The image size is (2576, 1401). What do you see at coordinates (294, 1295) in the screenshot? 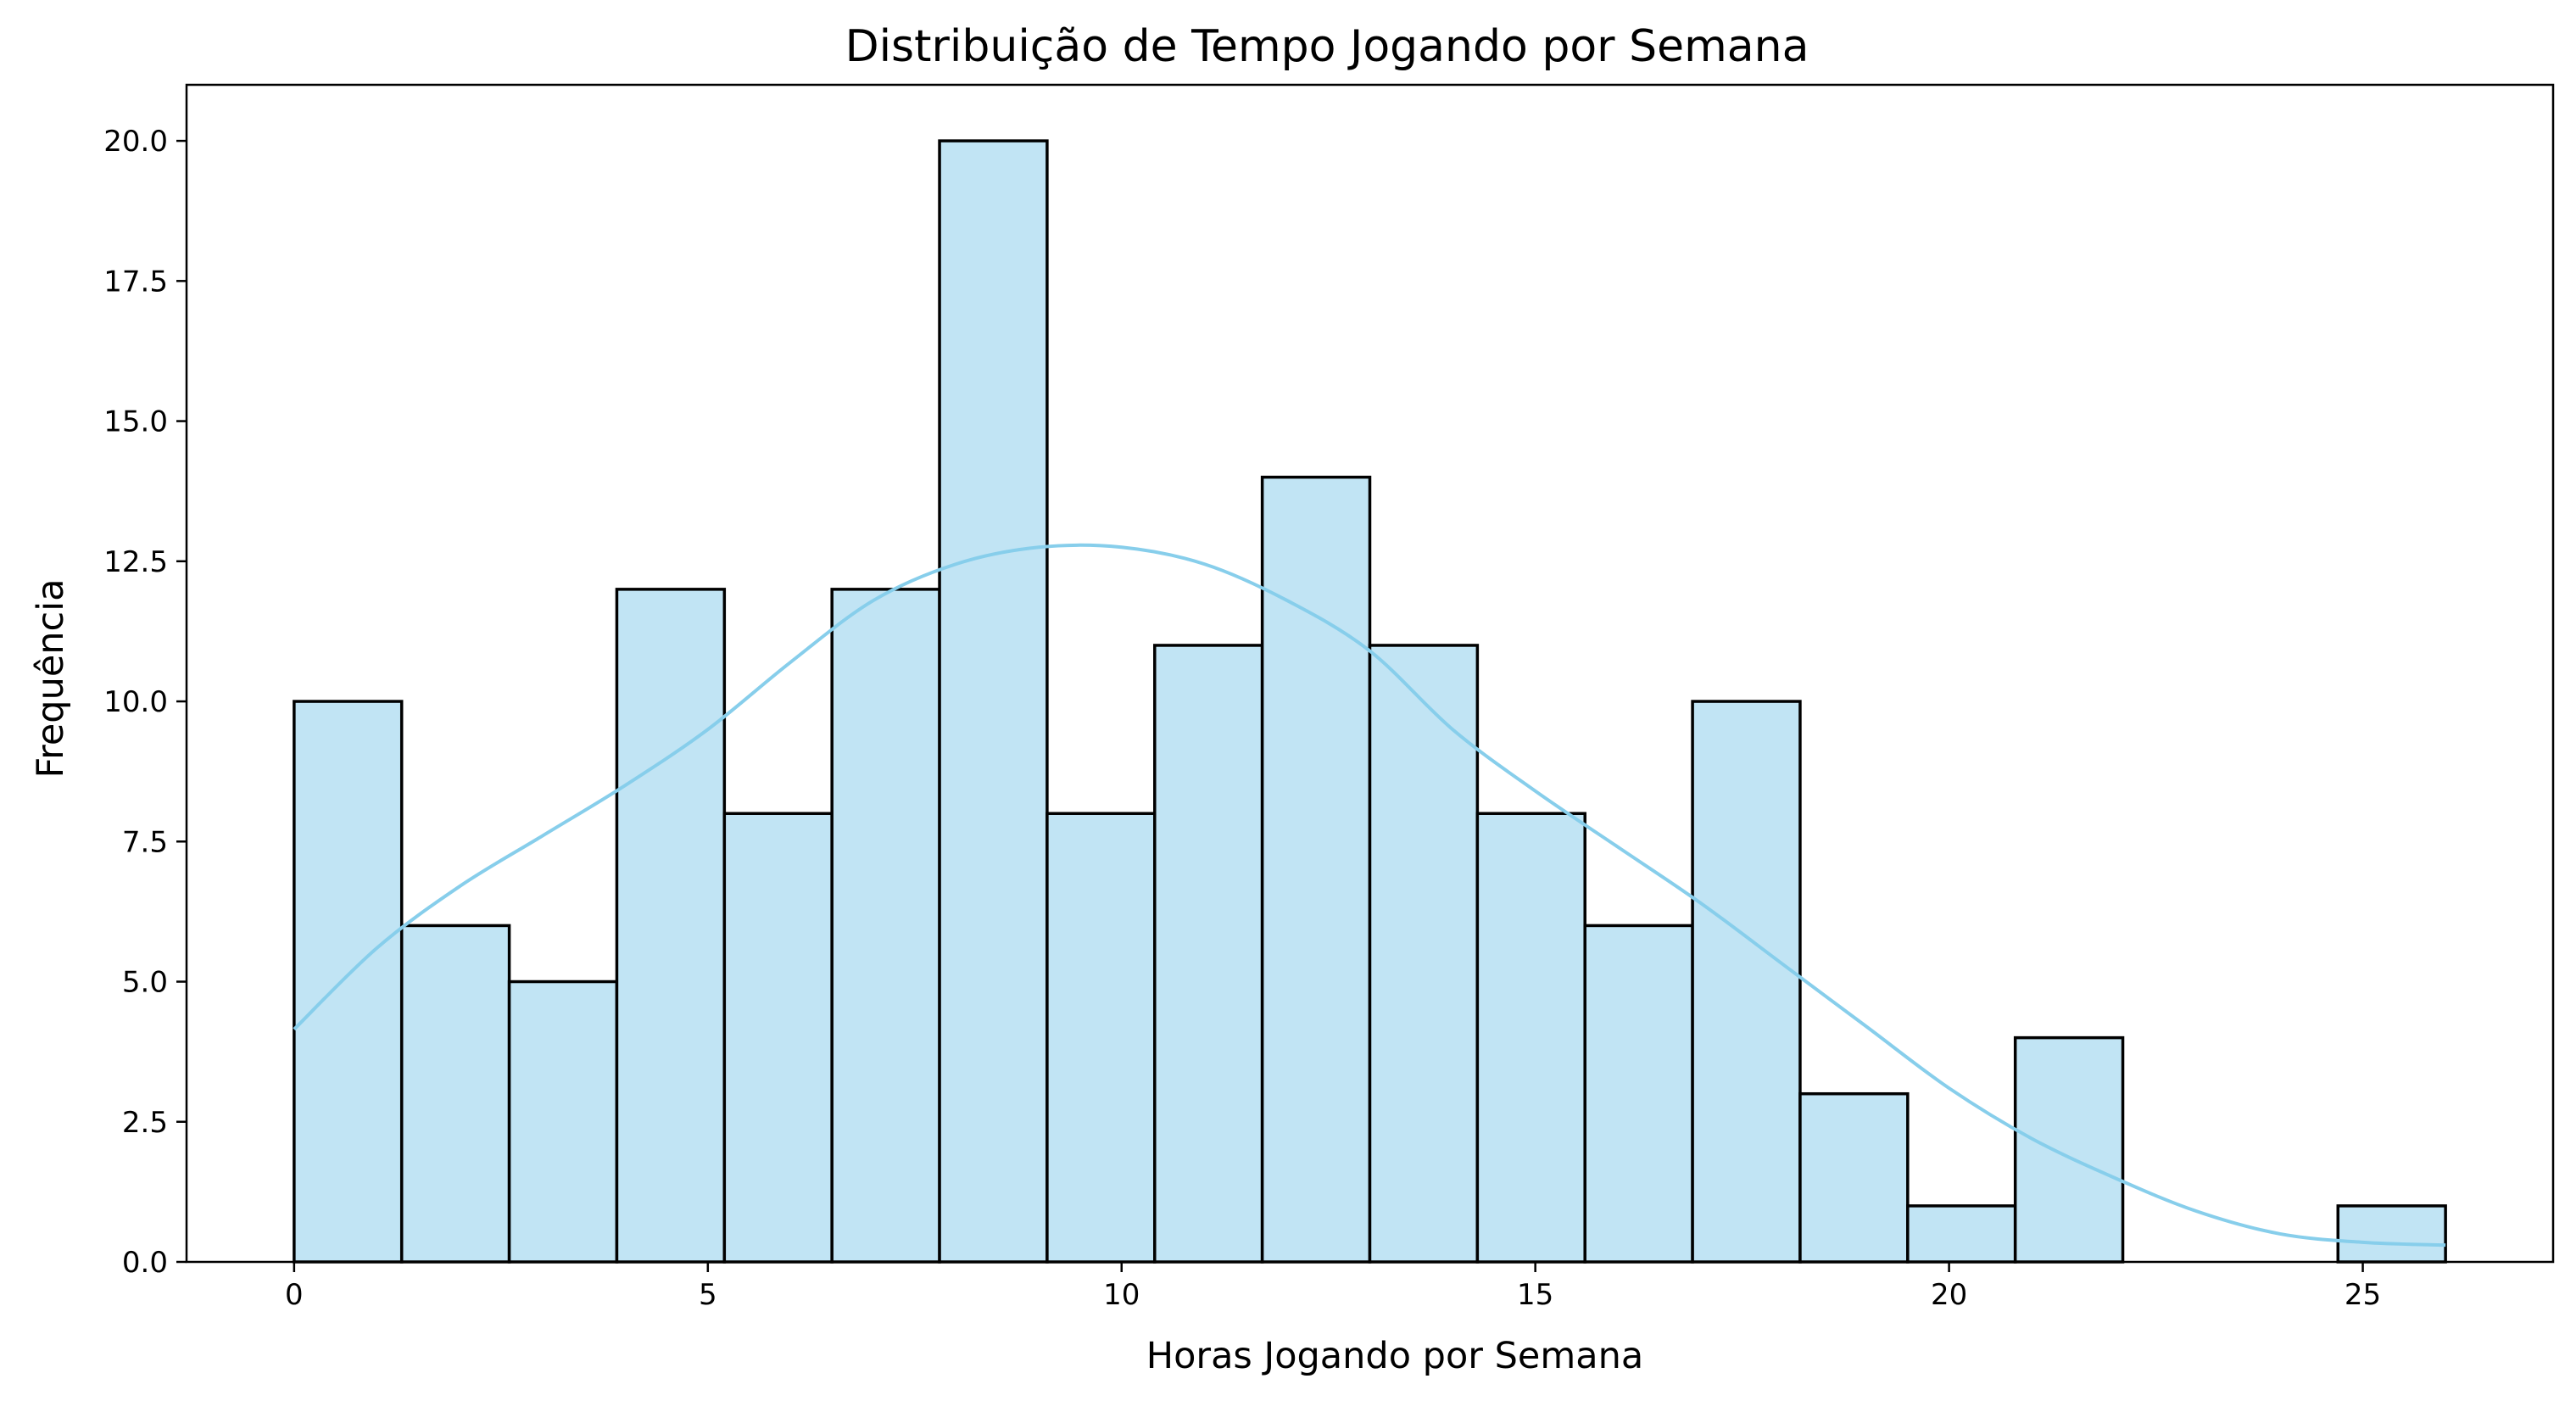
I see `x-tick-label: 0` at bounding box center [294, 1295].